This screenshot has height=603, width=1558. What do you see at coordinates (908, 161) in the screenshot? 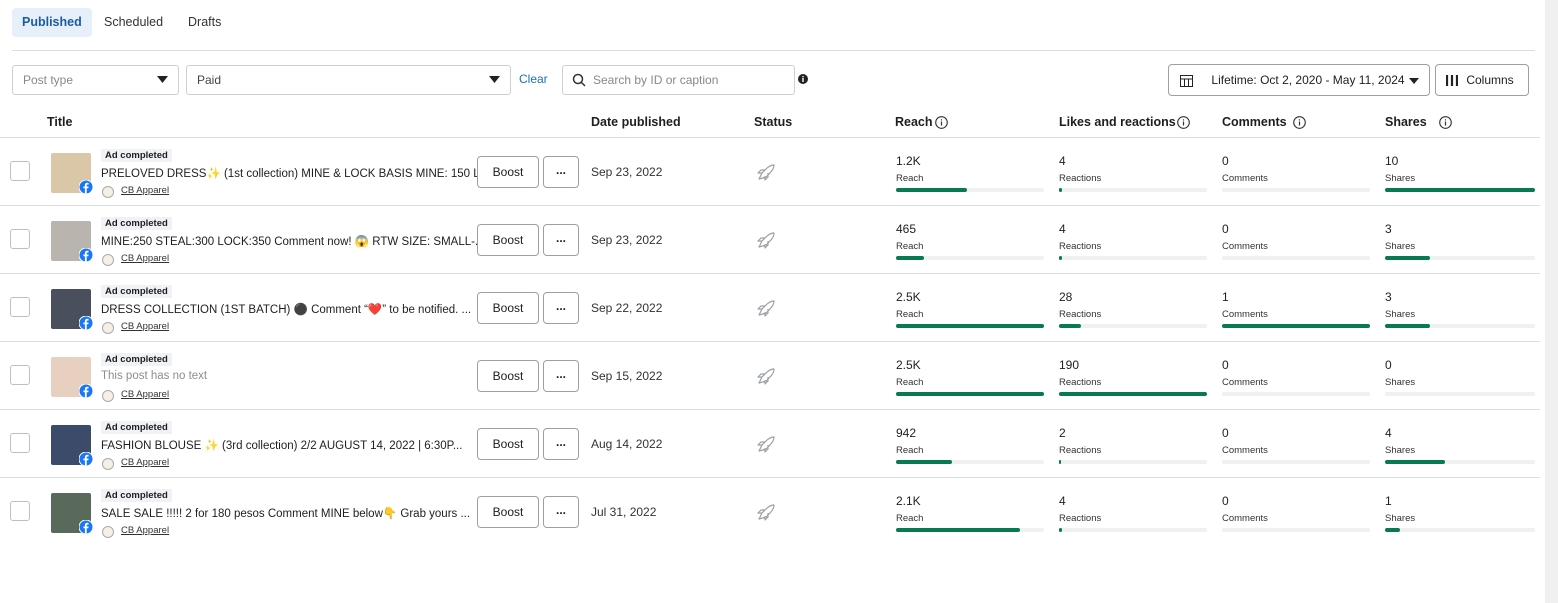
I see `metric-value: 1.2K` at bounding box center [908, 161].